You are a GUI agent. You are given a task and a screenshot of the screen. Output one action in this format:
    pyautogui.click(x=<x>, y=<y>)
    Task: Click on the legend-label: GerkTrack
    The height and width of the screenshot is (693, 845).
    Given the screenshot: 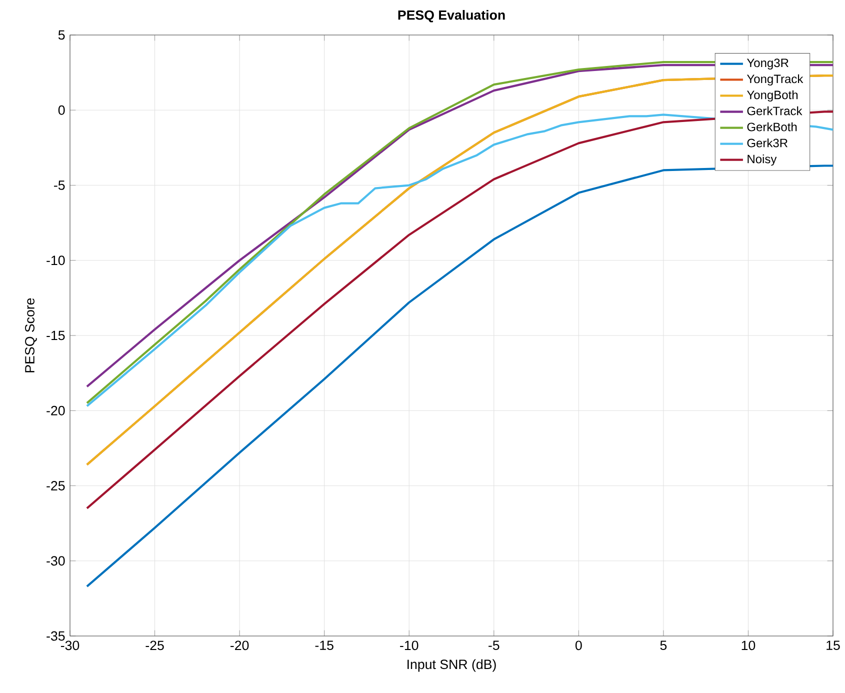 What is the action you would take?
    pyautogui.click(x=774, y=111)
    